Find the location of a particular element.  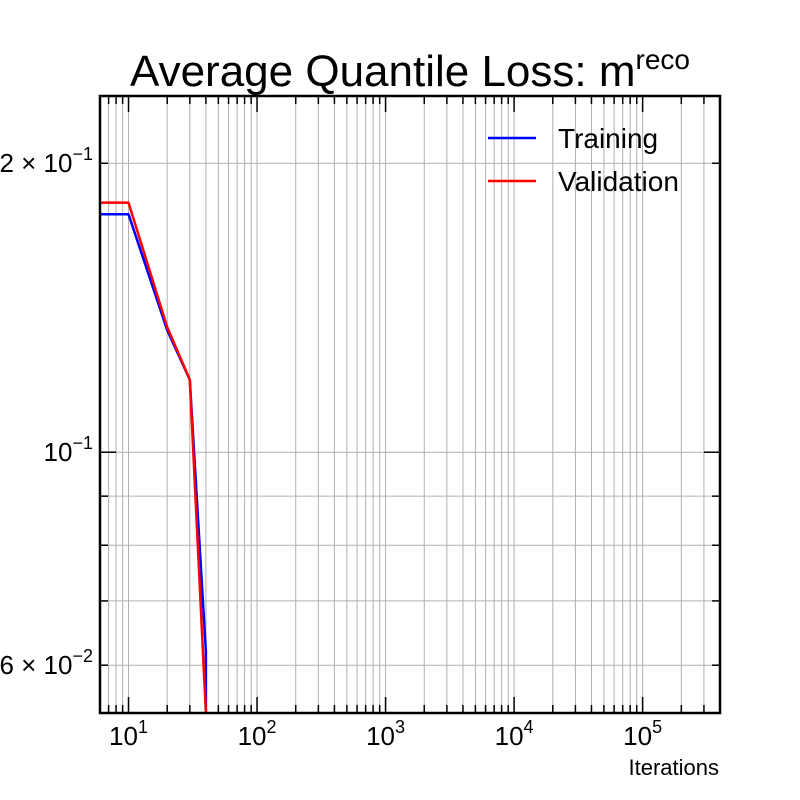

x-tick-label: 10¹ is located at coordinates (128, 734).